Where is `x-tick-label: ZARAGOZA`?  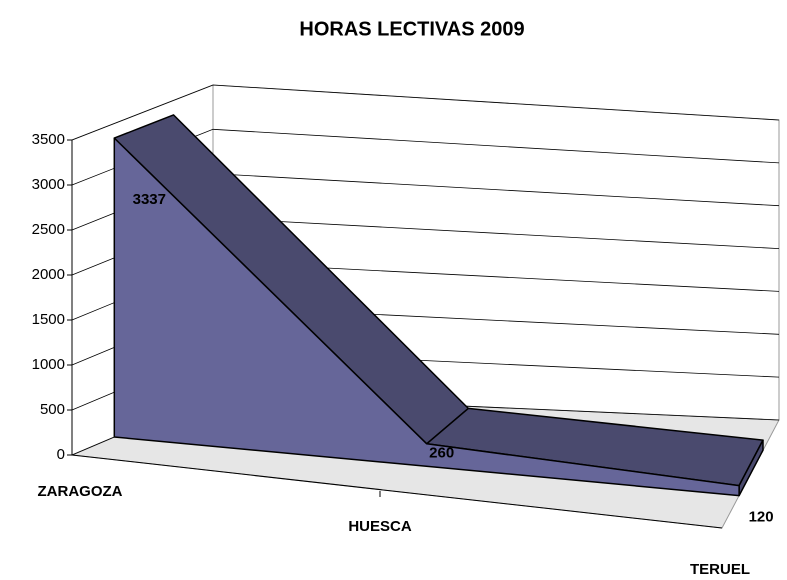
x-tick-label: ZARAGOZA is located at coordinates (80, 491).